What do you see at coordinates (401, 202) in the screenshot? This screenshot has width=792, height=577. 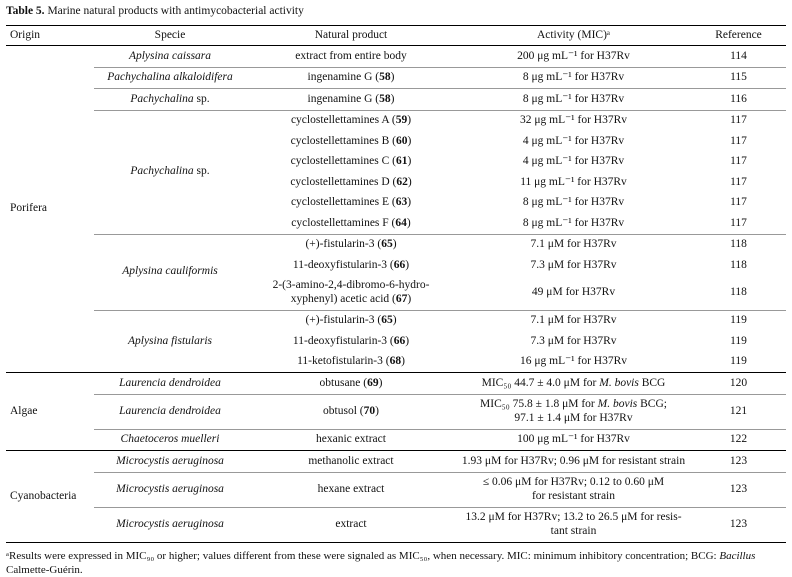 I see `bold-text: 63` at bounding box center [401, 202].